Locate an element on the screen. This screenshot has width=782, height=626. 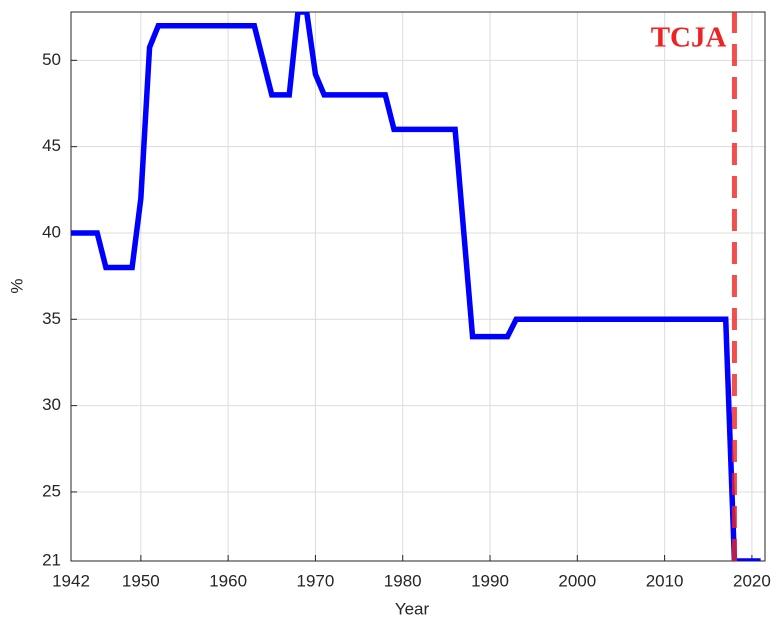
x-tick-label: 1970 is located at coordinates (316, 580).